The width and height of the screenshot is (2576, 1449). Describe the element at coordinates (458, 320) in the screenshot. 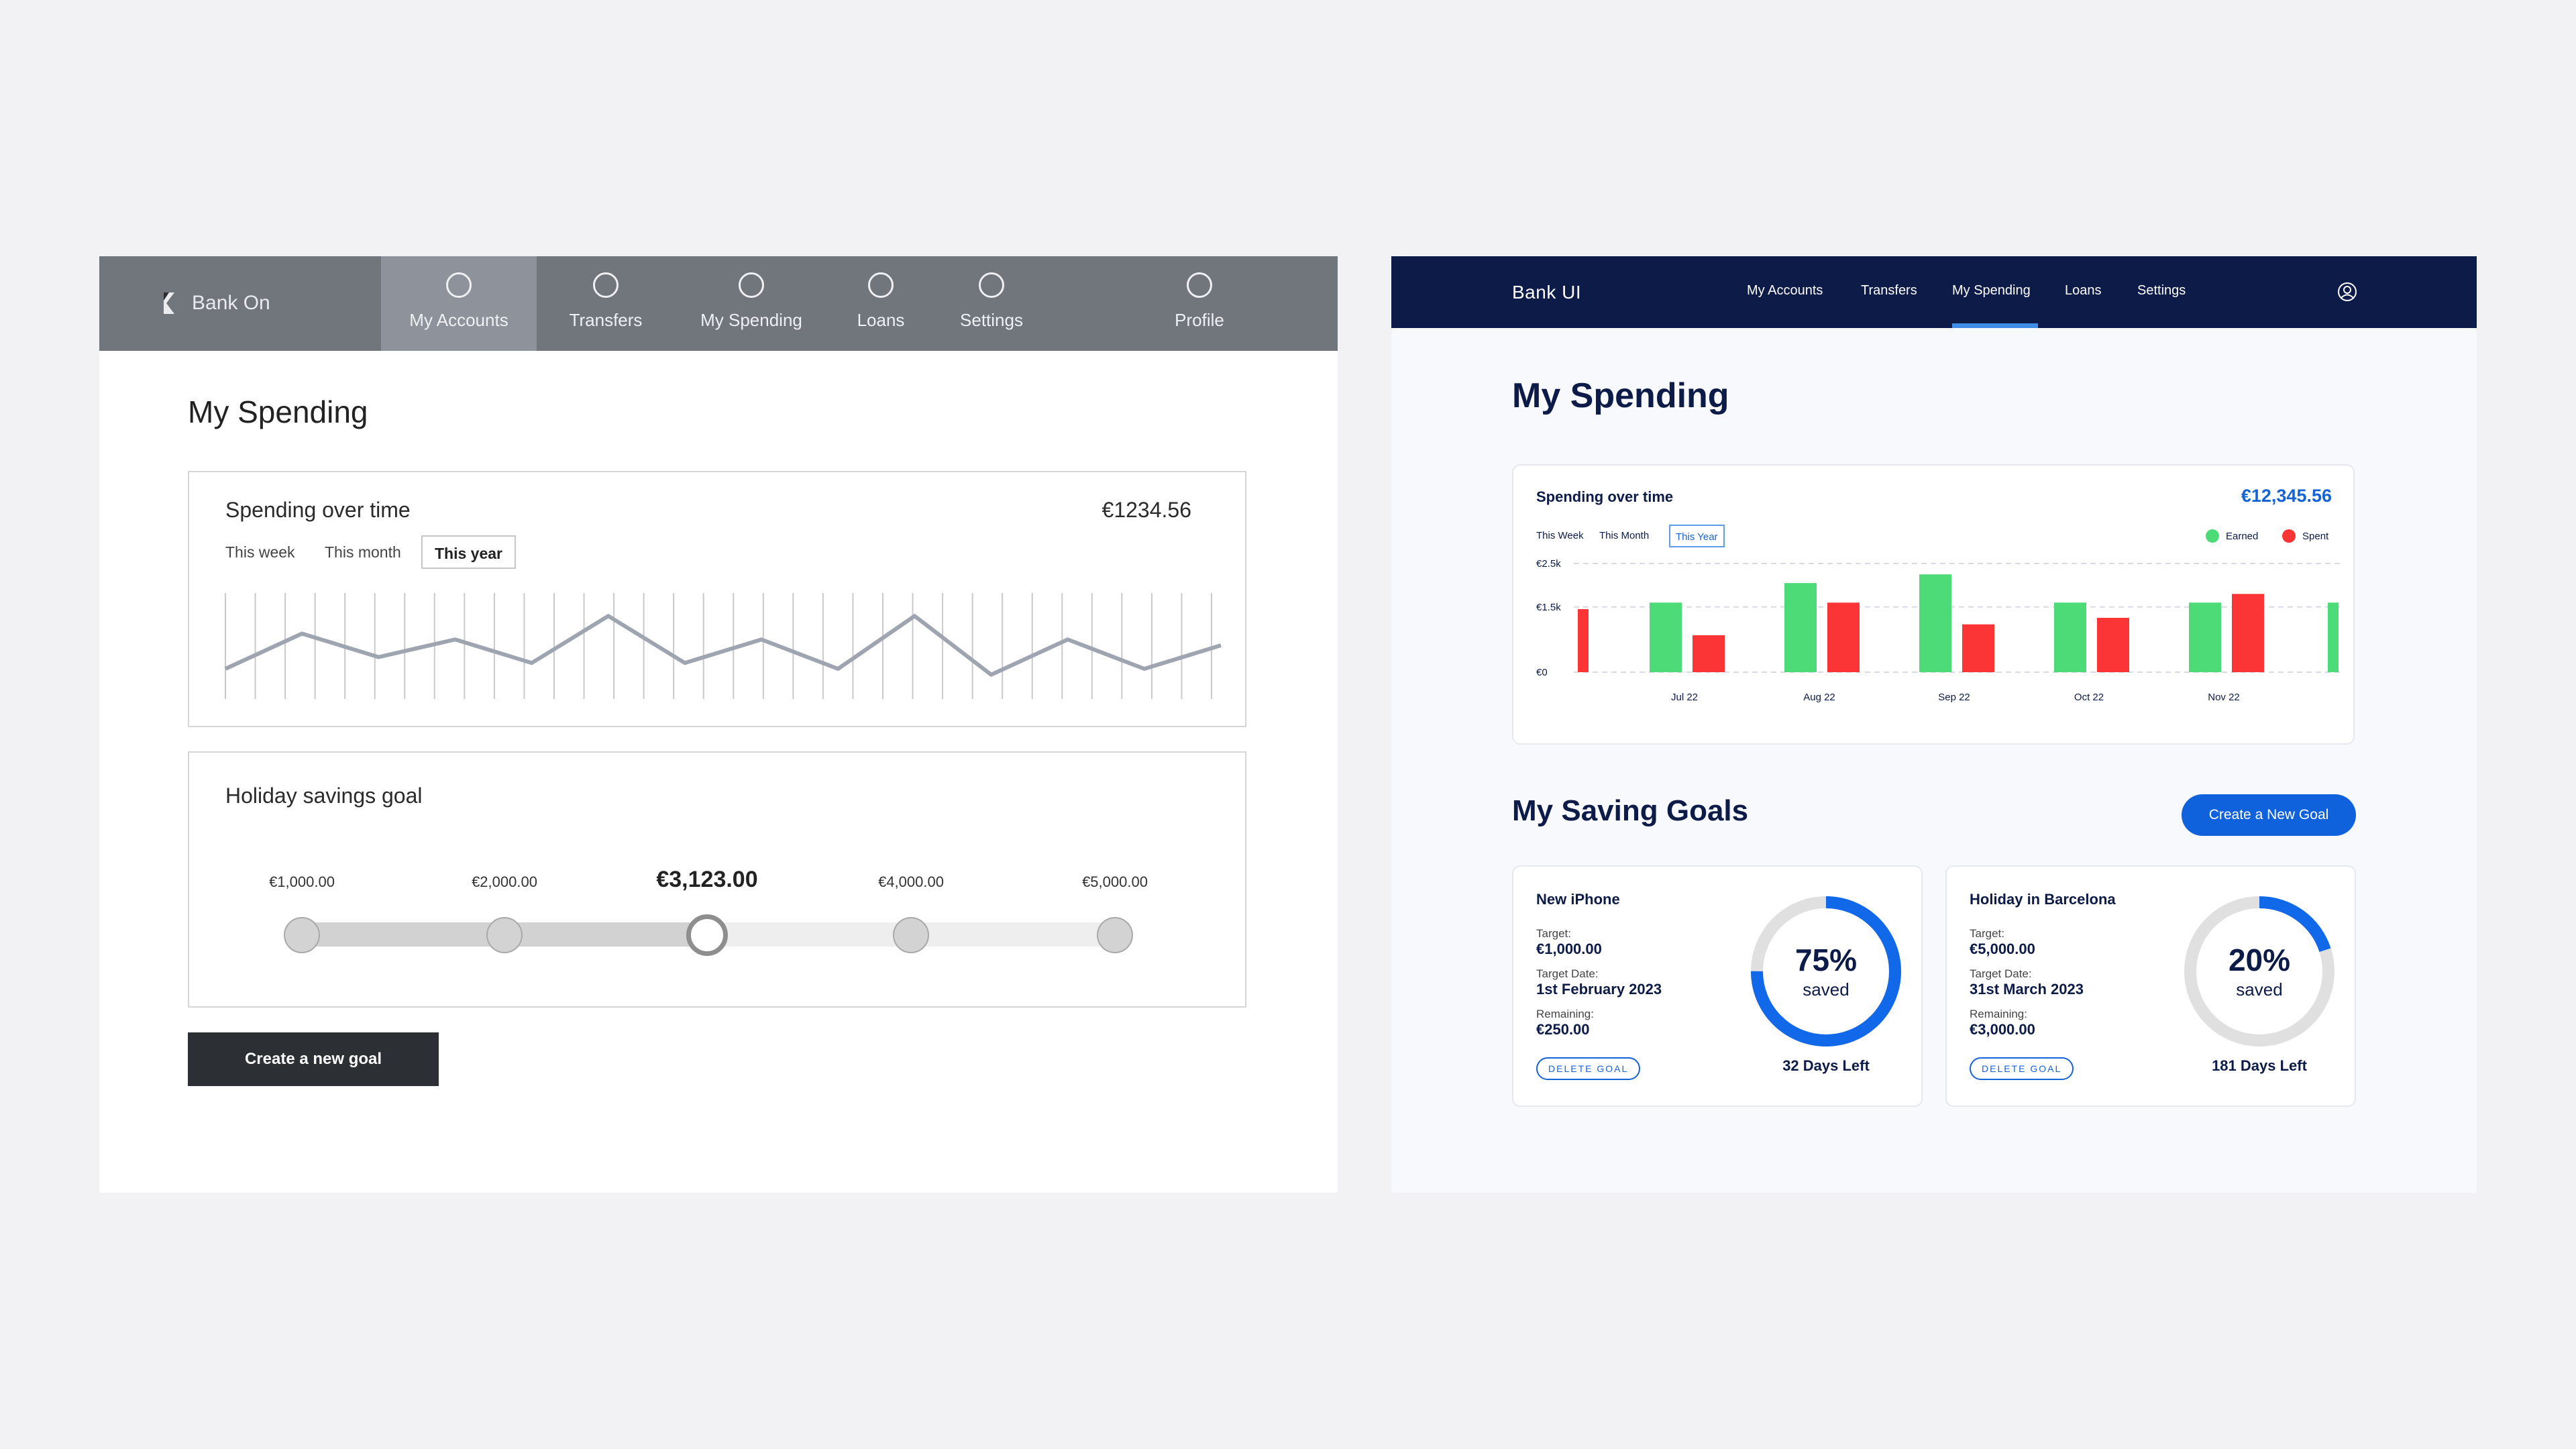

I see `nav-item-label: My Accounts` at that location.